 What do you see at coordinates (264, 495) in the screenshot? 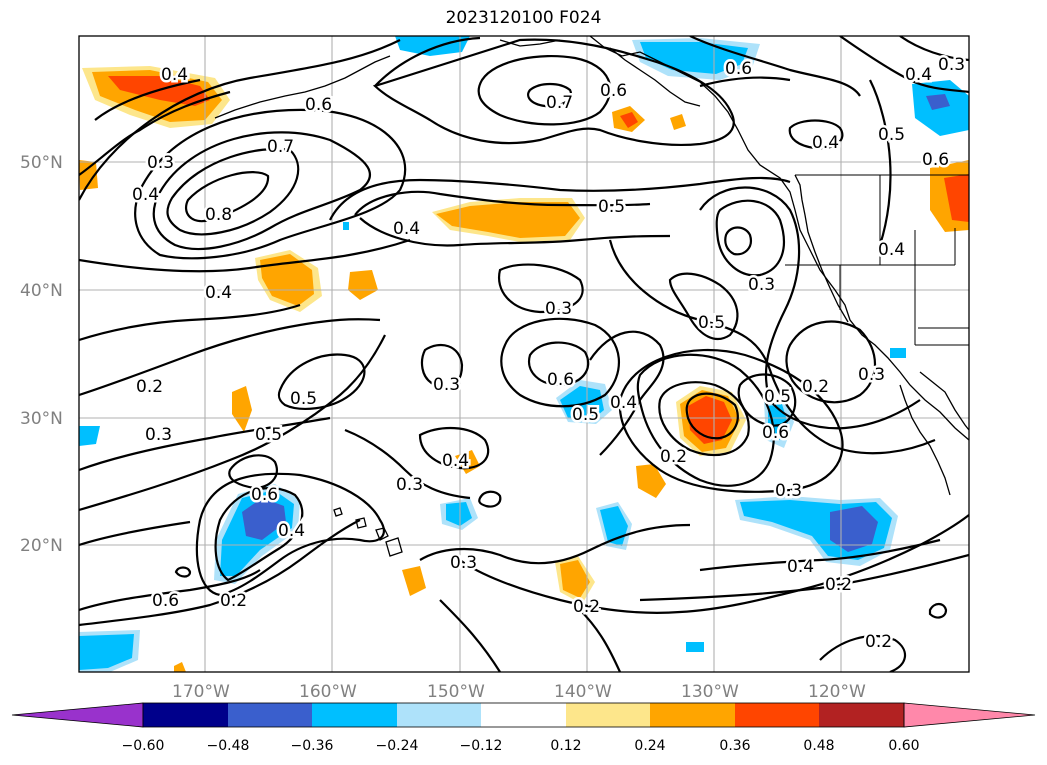
I see `contour-label-hawaii-west: 0.6` at bounding box center [264, 495].